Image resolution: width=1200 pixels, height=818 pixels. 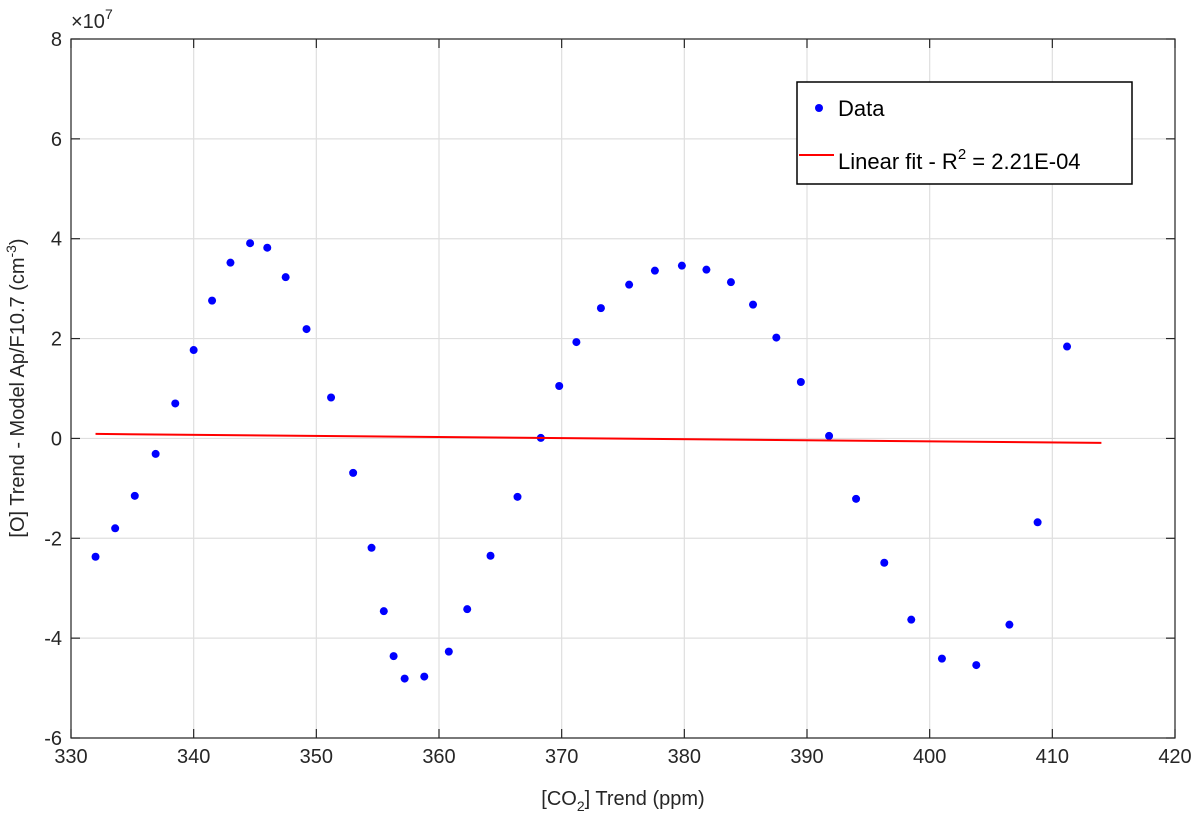 I want to click on x-tick-label: 420, so click(x=1174, y=757).